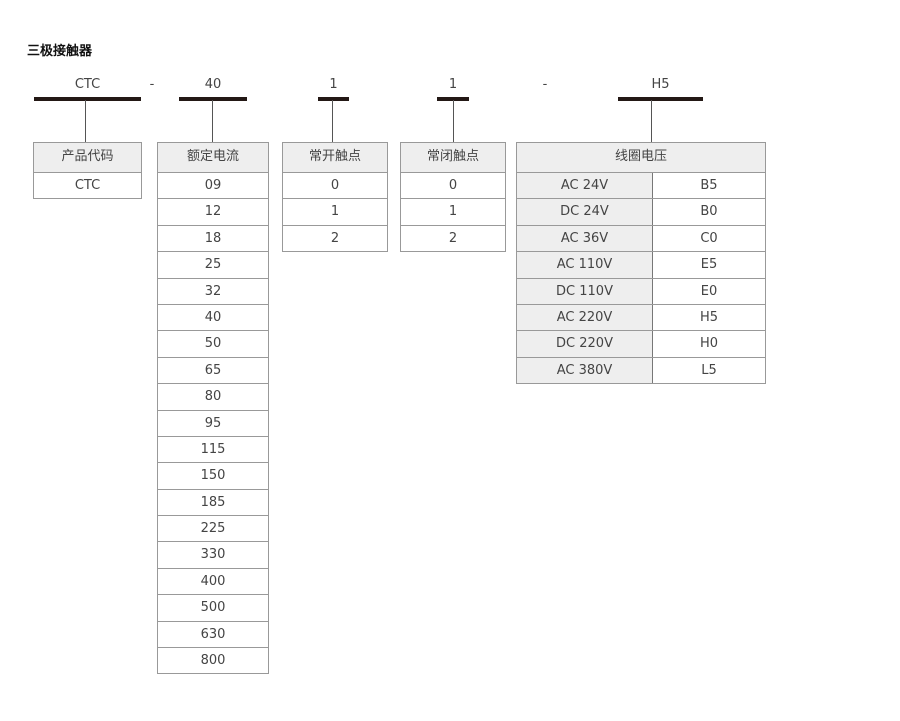 This screenshot has height=721, width=900. I want to click on table-header: 常开触点, so click(335, 157).